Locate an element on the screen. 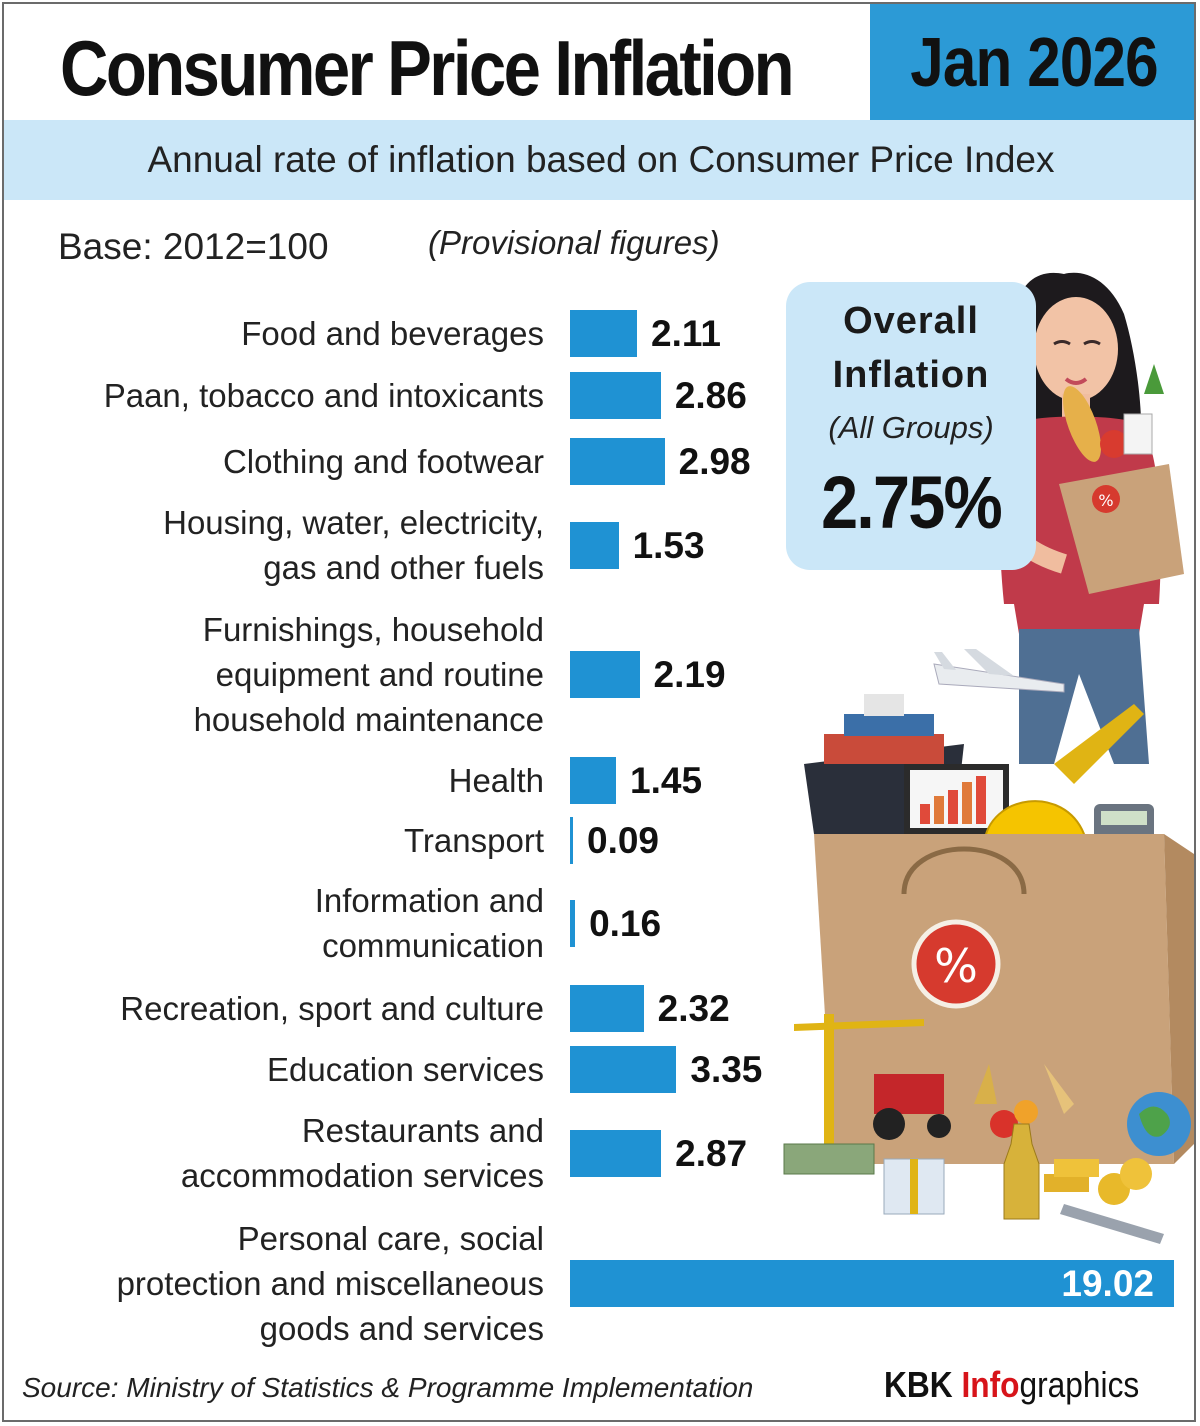  category-label-line: Transport is located at coordinates (474, 840).